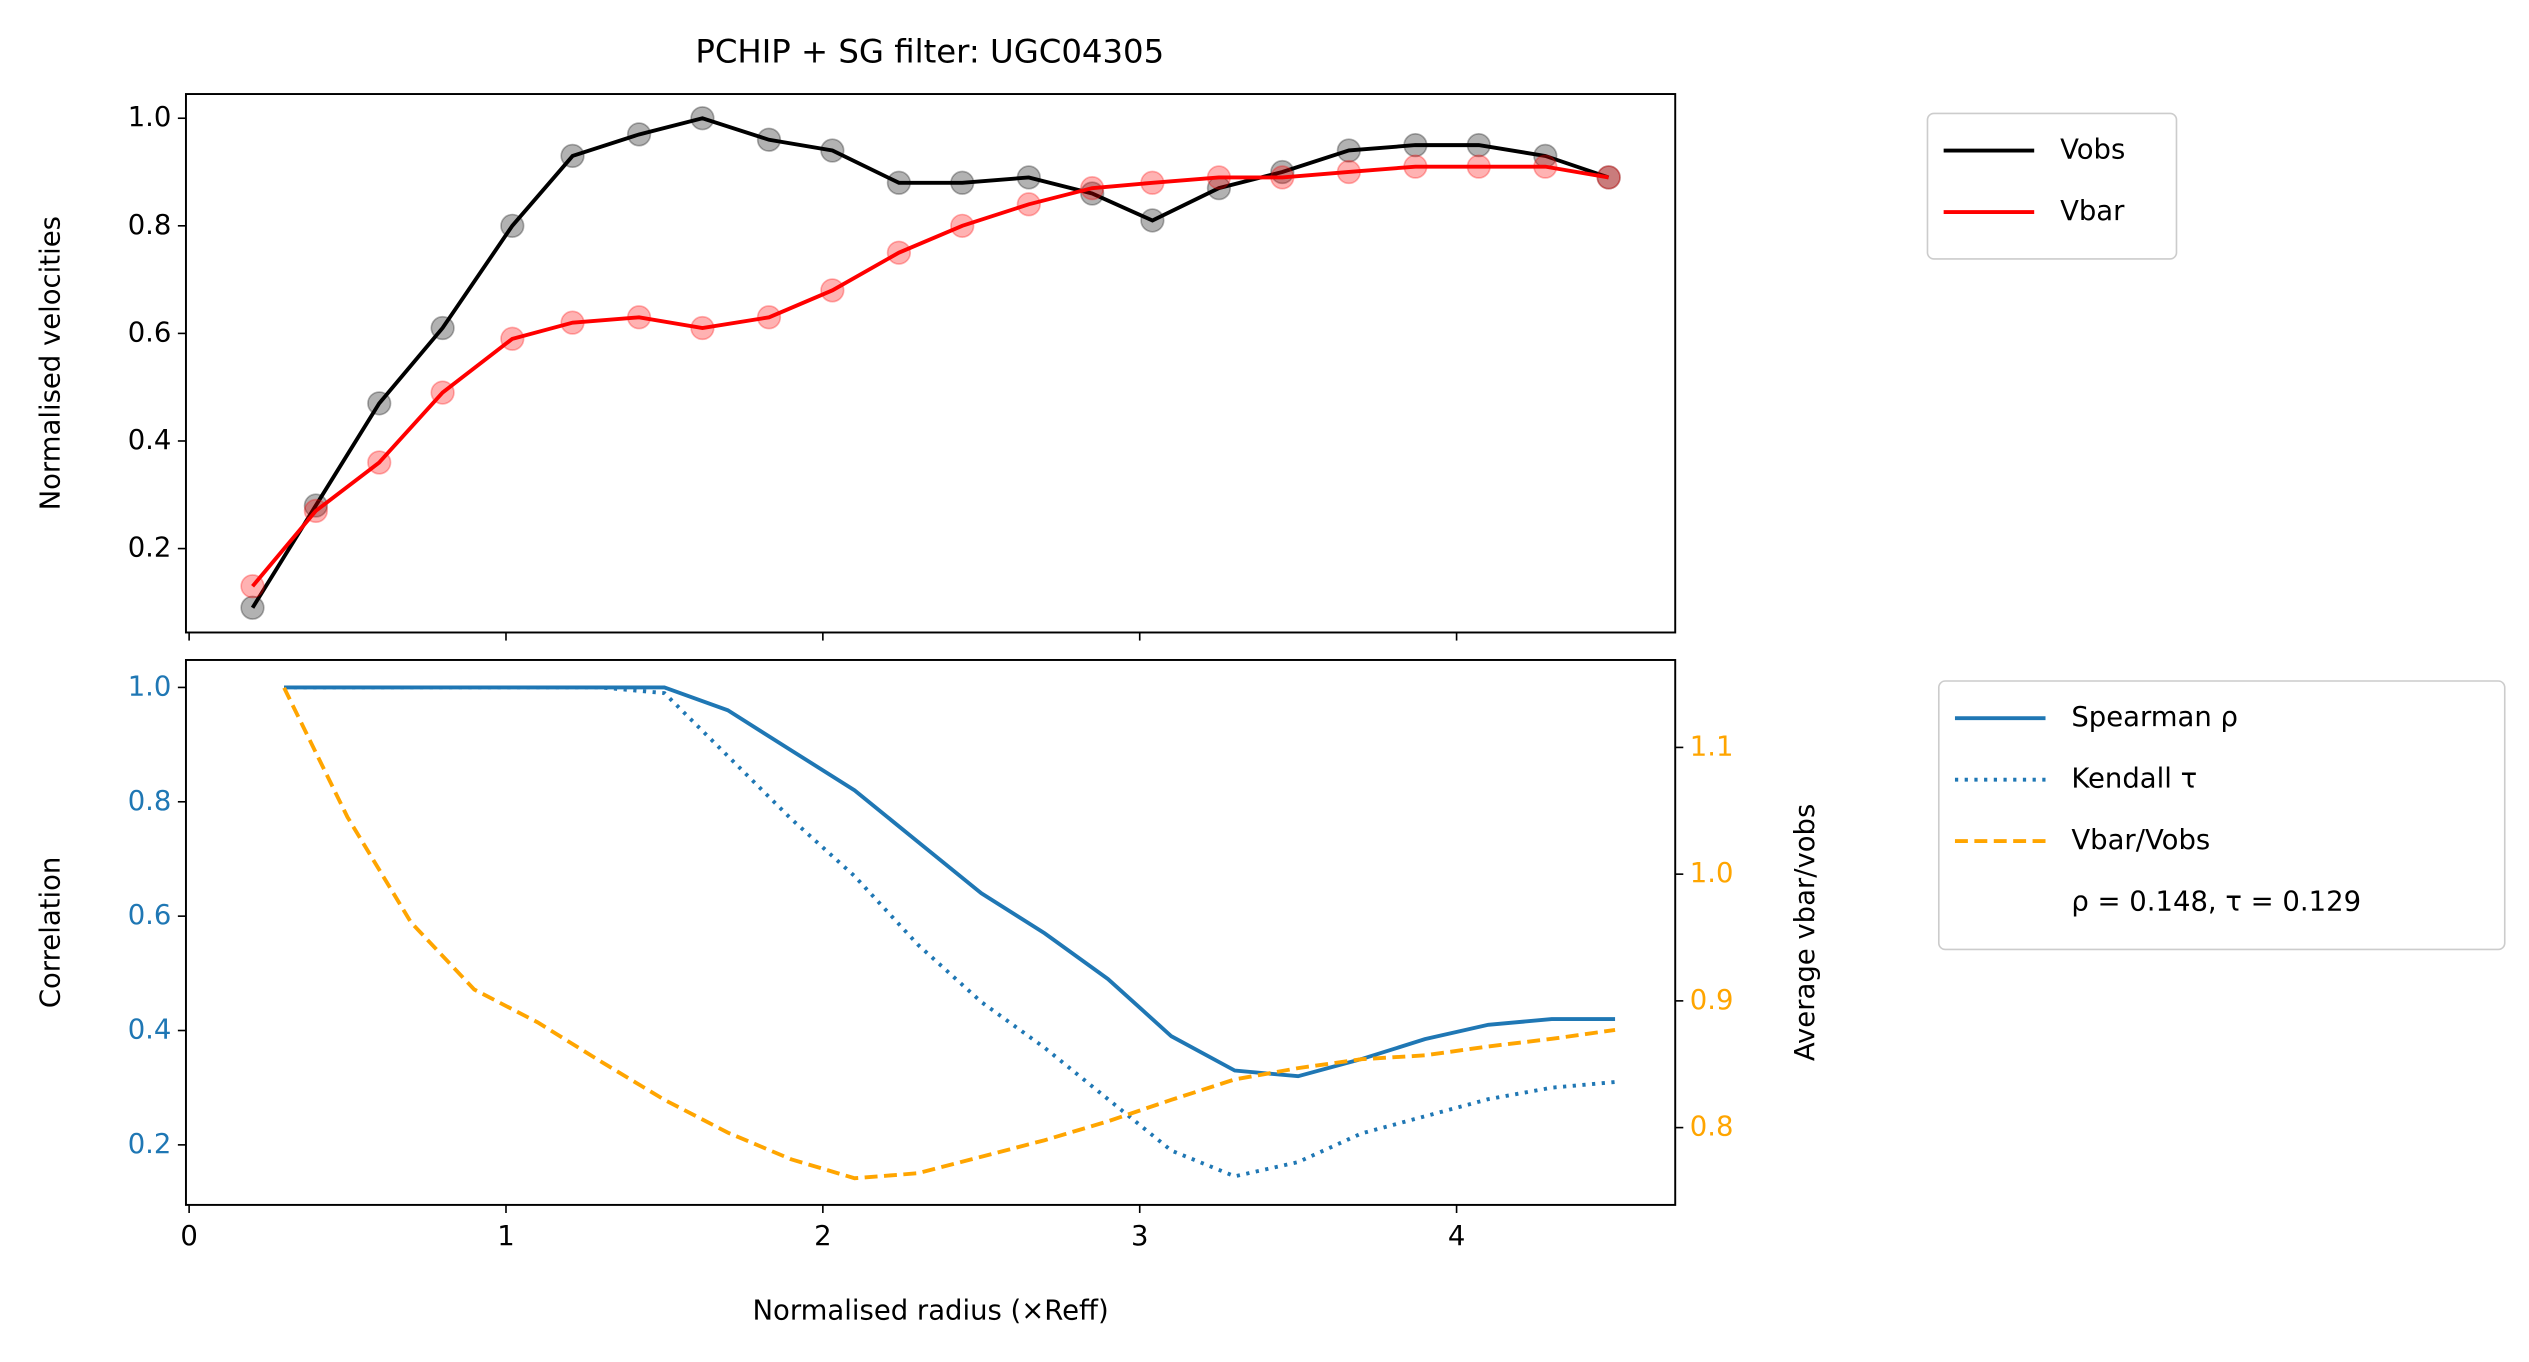  Describe the element at coordinates (1712, 746) in the screenshot. I see `y2-tick-label: 1.1` at that location.